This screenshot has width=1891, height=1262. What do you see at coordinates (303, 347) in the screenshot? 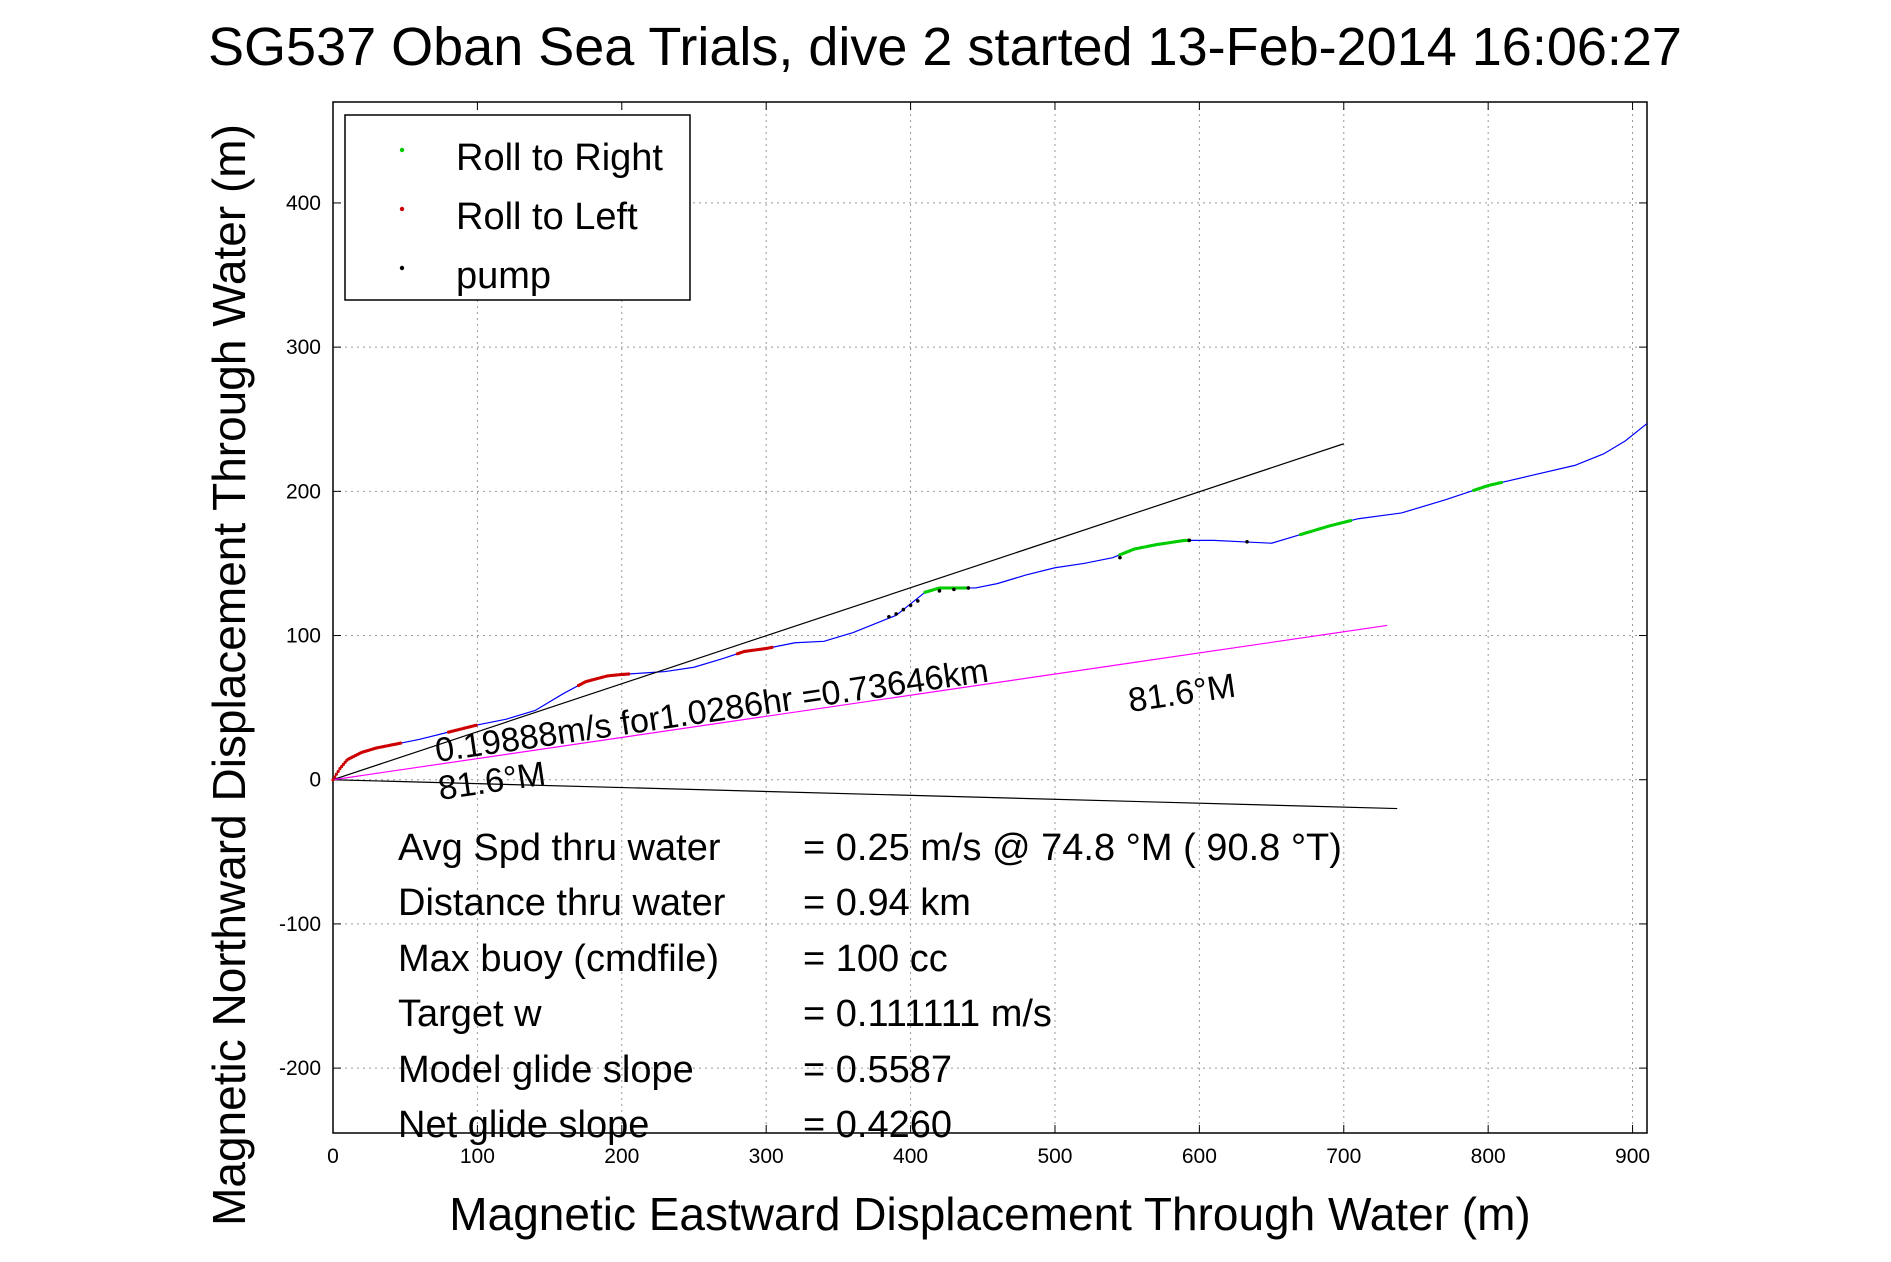
I see `y-tick-label: 300` at bounding box center [303, 347].